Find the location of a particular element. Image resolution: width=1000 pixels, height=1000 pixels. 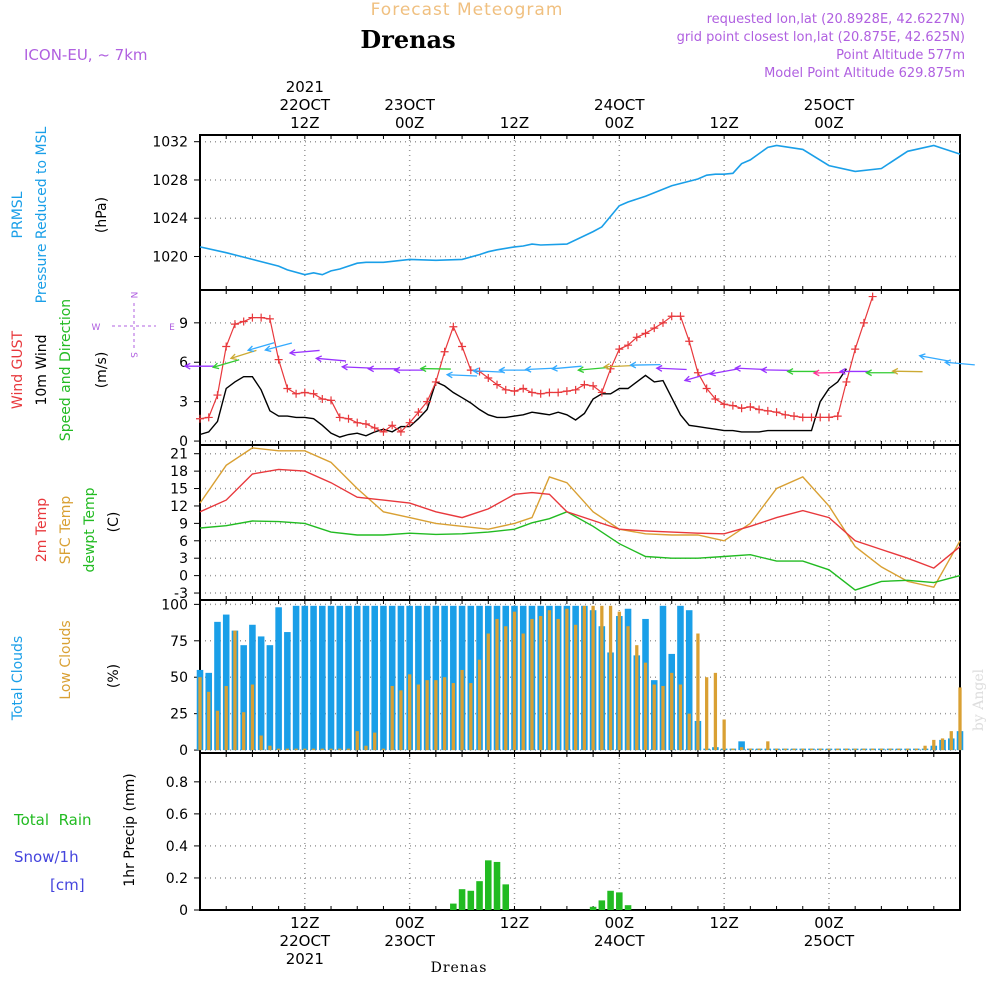

total-clouds-label: Total Clouds is located at coordinates (18, 678).